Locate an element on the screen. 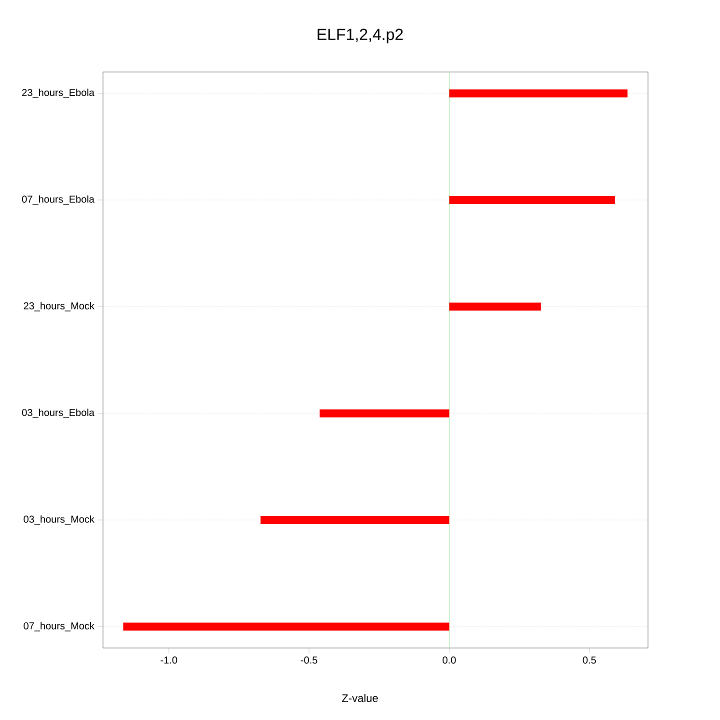 This screenshot has height=720, width=720. y-tick-label: 07_hours_Ebola is located at coordinates (58, 200).